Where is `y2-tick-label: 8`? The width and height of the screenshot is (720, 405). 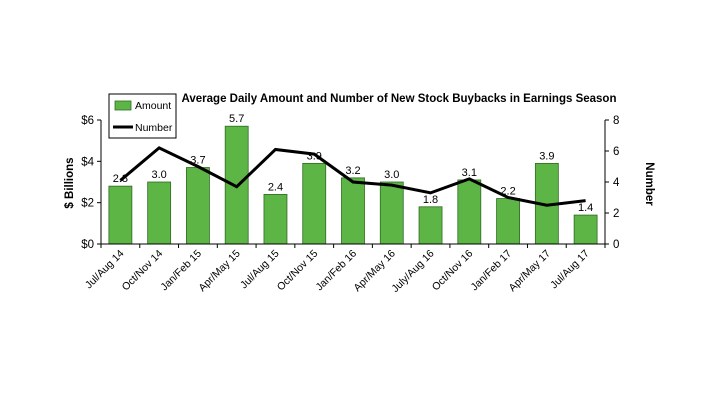 y2-tick-label: 8 is located at coordinates (616, 121).